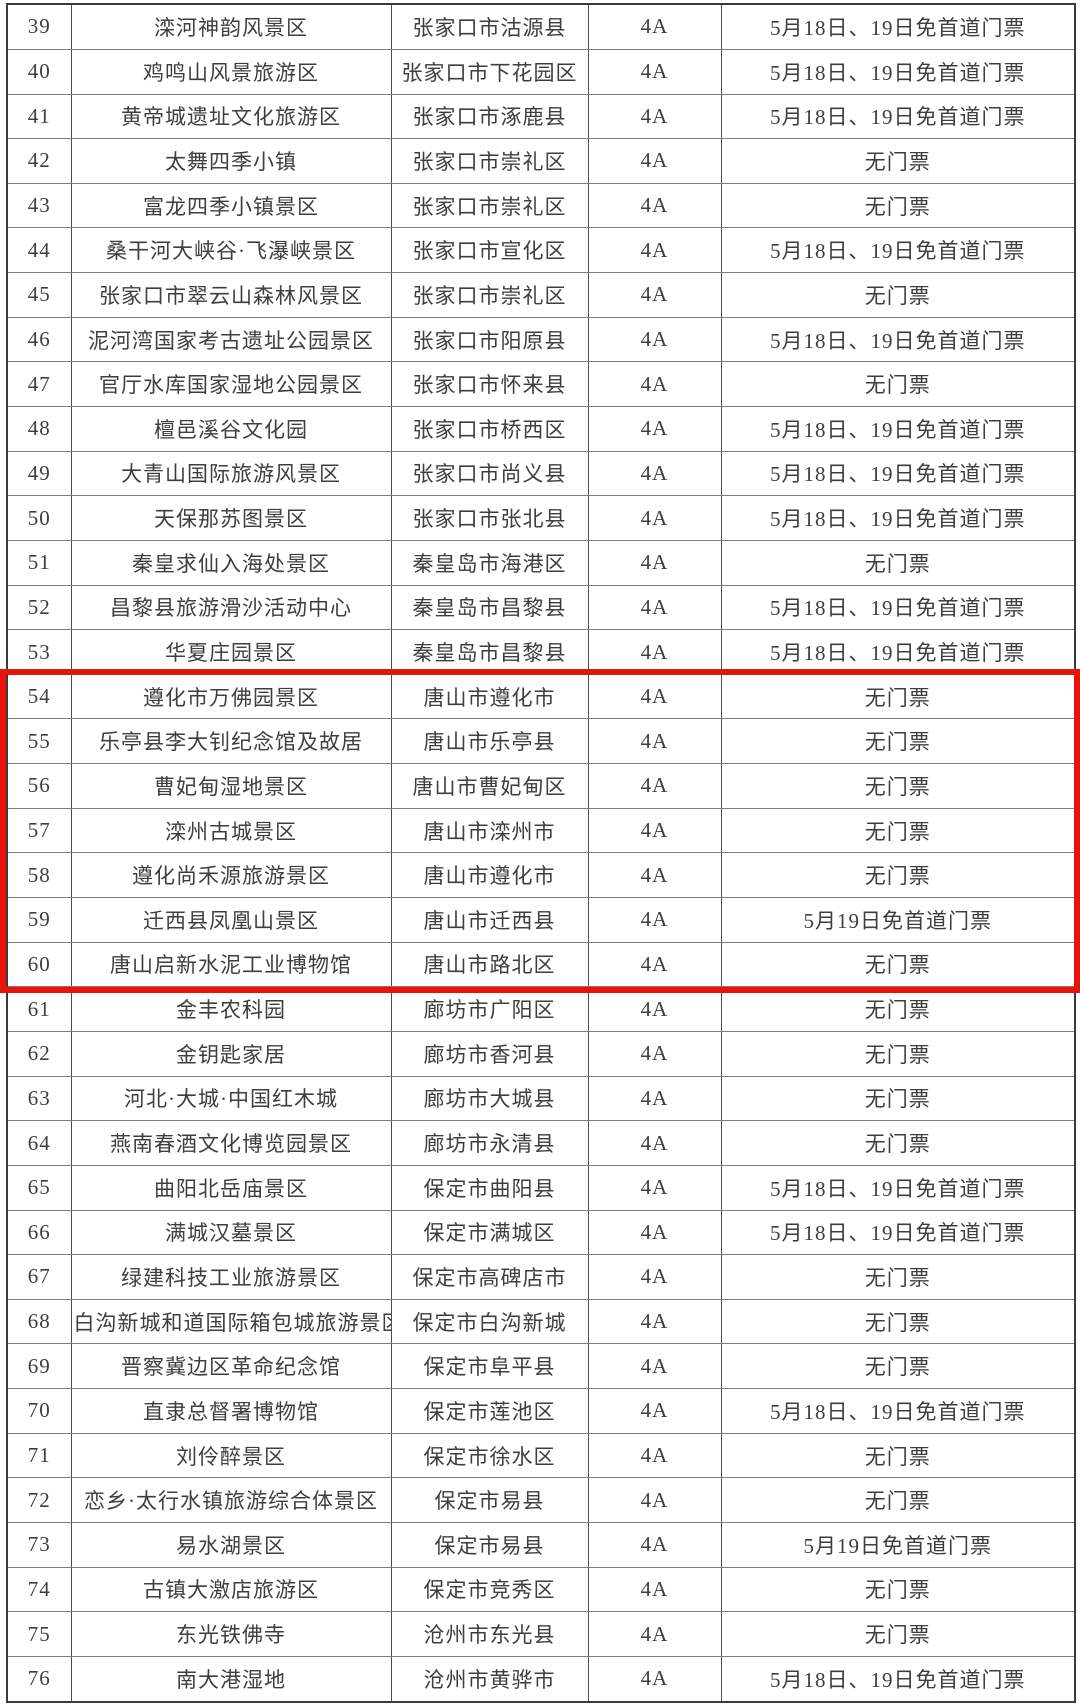 The height and width of the screenshot is (1707, 1080). I want to click on scenic-area-name: 遵化市万佛园景区, so click(231, 696).